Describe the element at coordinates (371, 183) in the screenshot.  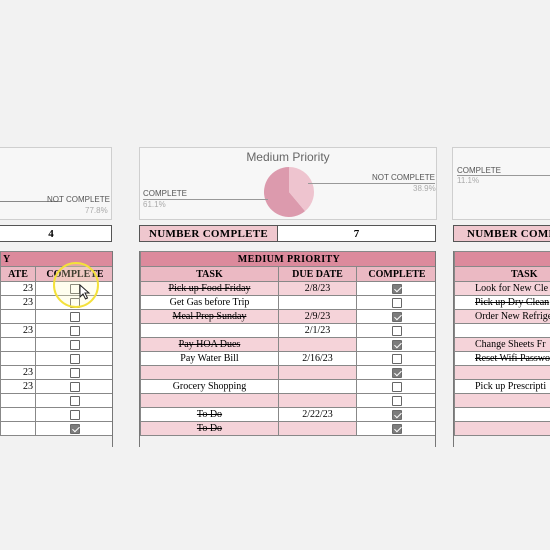
I see `medium-leader-right` at that location.